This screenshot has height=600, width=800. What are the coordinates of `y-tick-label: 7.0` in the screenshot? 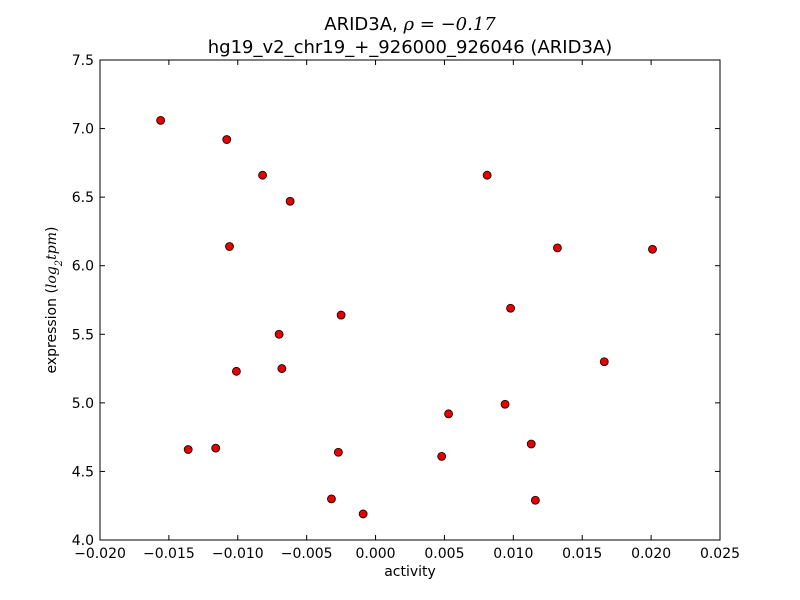 It's located at (83, 130).